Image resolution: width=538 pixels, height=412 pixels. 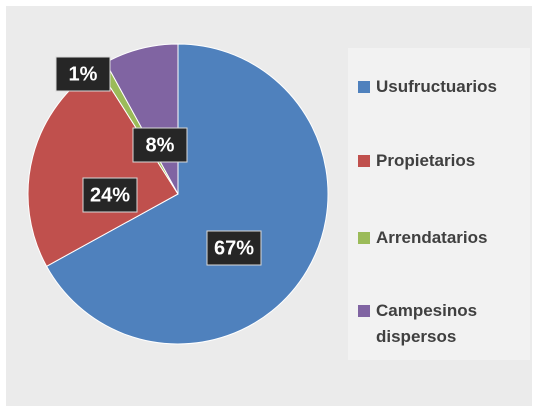 I want to click on data-label-box: 8%, so click(x=160, y=145).